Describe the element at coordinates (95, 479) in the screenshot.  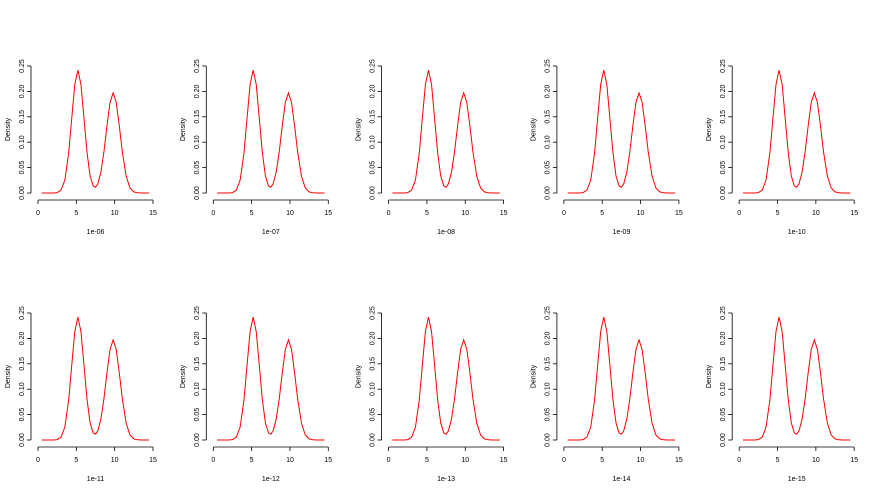
I see `x-axis-label: 1e-11` at that location.